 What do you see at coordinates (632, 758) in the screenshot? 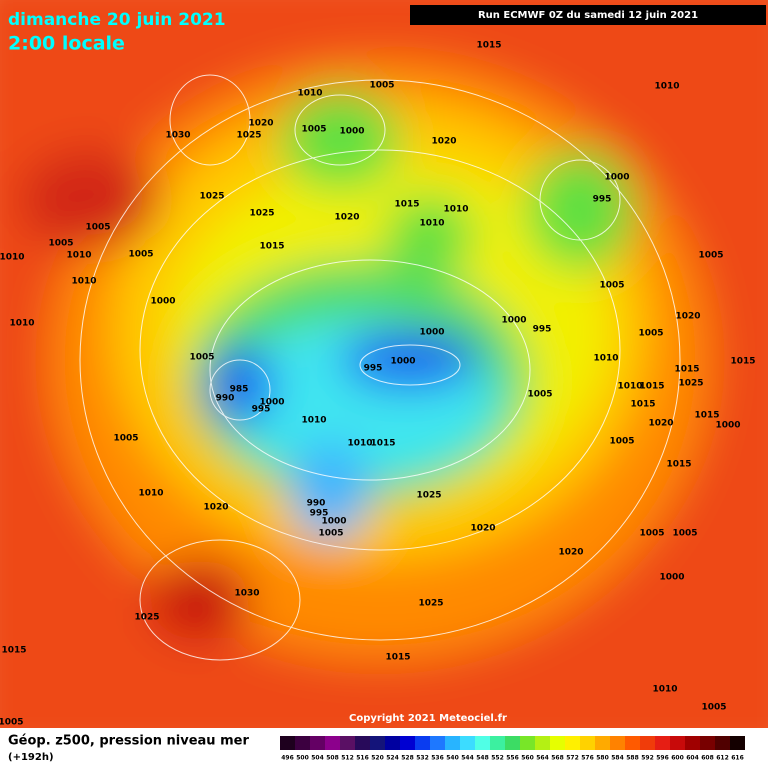
I see `scale-label: 588` at bounding box center [632, 758].